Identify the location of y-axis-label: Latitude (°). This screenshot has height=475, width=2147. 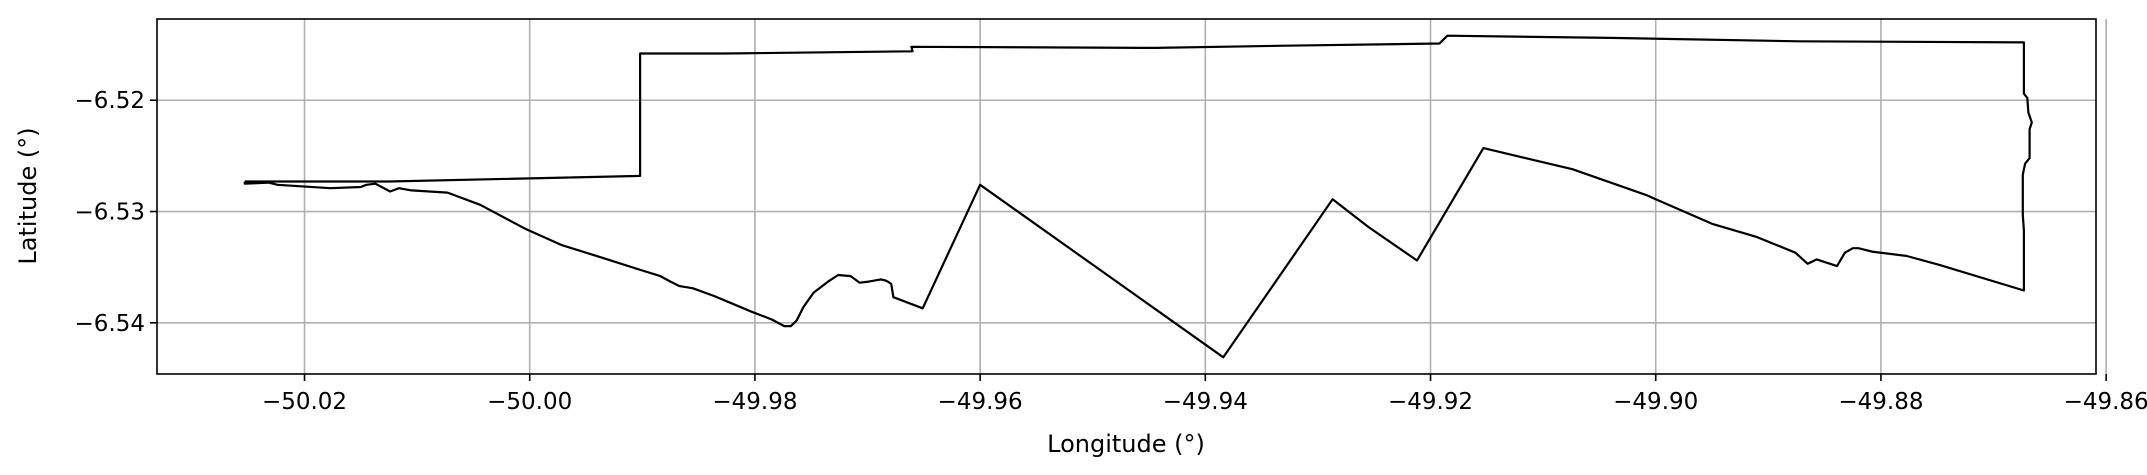
(28, 195).